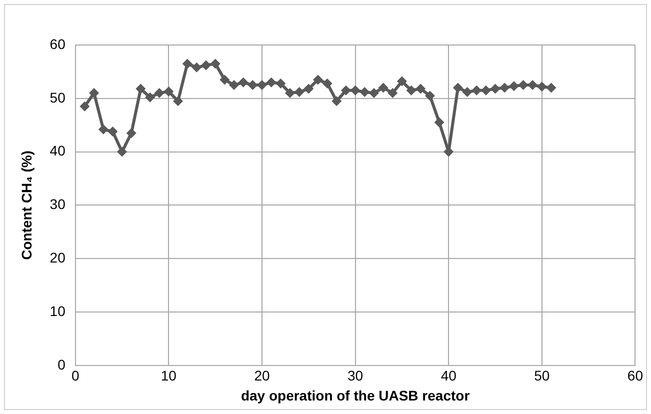  What do you see at coordinates (58, 204) in the screenshot?
I see `y-tick-label: 30` at bounding box center [58, 204].